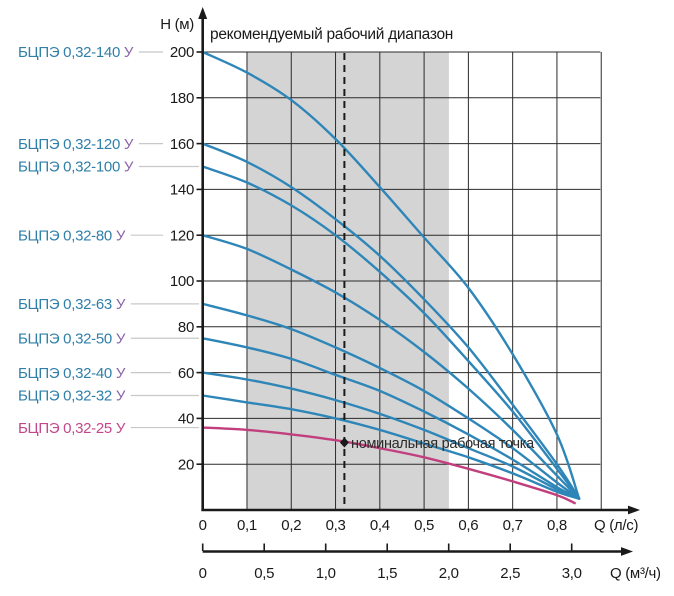 The width and height of the screenshot is (674, 596). I want to click on x-tick-label-m3h: 3,0, so click(572, 573).